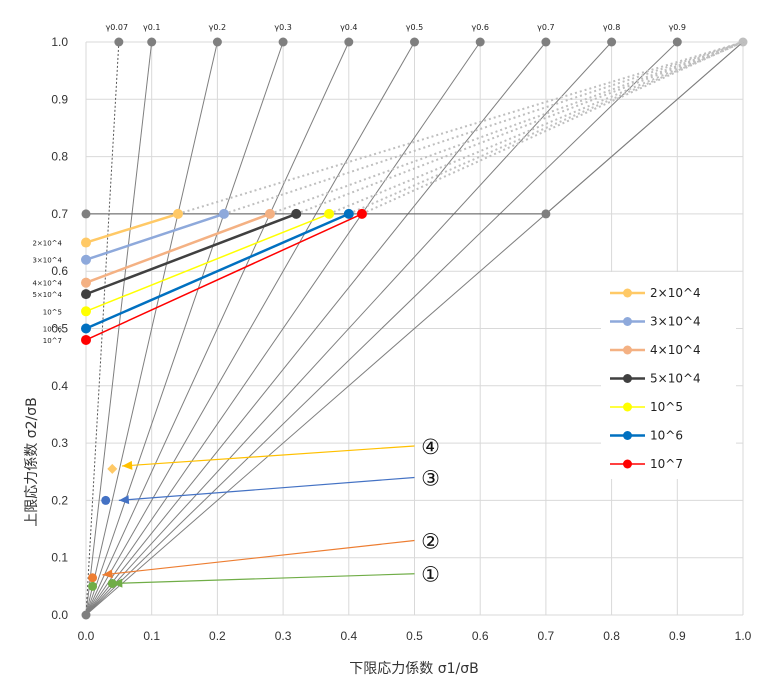 This screenshot has width=767, height=692. I want to click on y-tick-label: 1.0, so click(59, 42).